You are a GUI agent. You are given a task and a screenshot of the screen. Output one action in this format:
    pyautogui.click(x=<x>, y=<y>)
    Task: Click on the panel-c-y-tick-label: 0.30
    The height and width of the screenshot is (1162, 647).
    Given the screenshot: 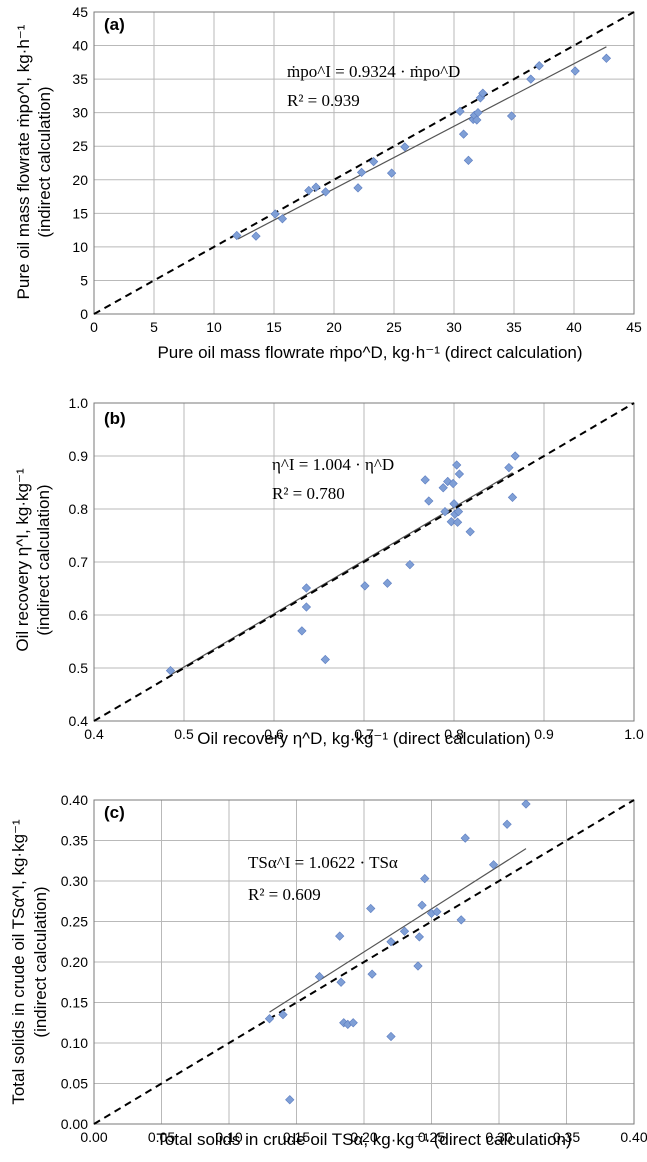 What is the action you would take?
    pyautogui.click(x=74, y=881)
    